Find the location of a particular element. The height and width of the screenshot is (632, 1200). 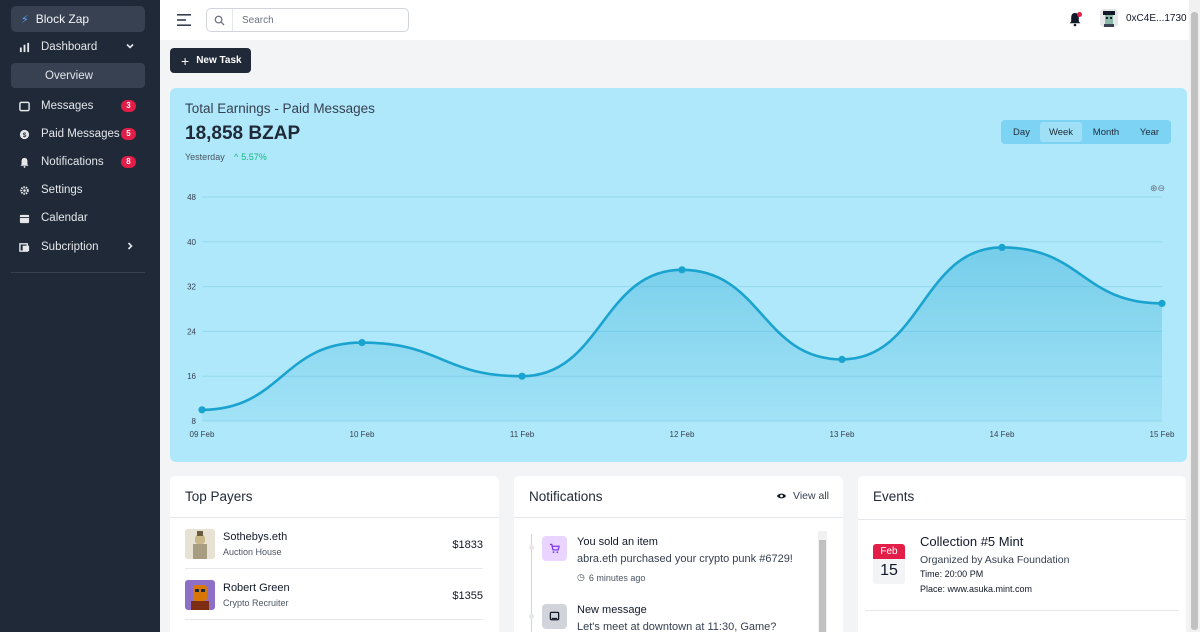

tab-week: Week is located at coordinates (1061, 132).